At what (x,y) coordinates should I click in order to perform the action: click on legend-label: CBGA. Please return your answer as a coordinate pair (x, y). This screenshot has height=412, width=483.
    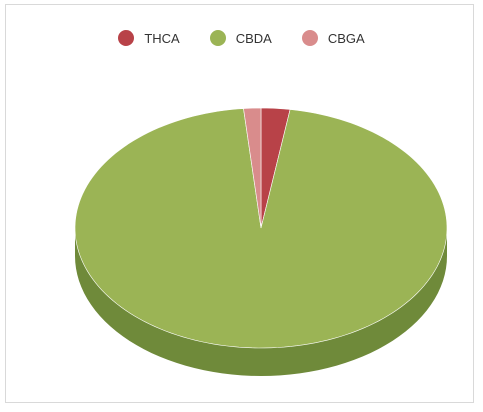
    Looking at the image, I should click on (346, 38).